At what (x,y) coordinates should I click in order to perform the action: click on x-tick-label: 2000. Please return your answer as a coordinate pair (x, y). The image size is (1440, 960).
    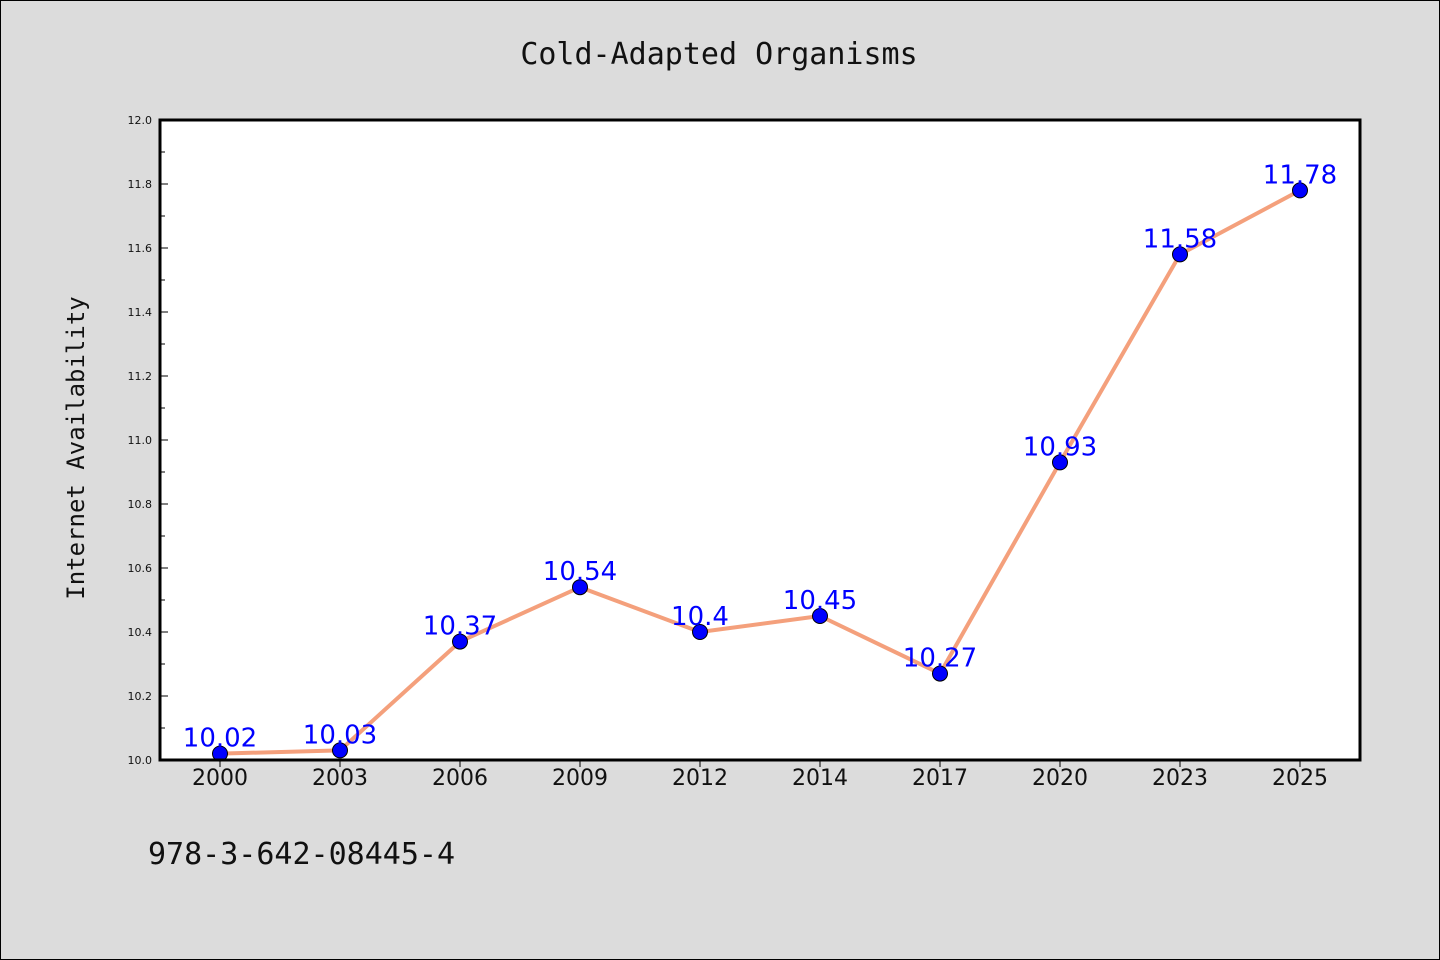
    Looking at the image, I should click on (220, 778).